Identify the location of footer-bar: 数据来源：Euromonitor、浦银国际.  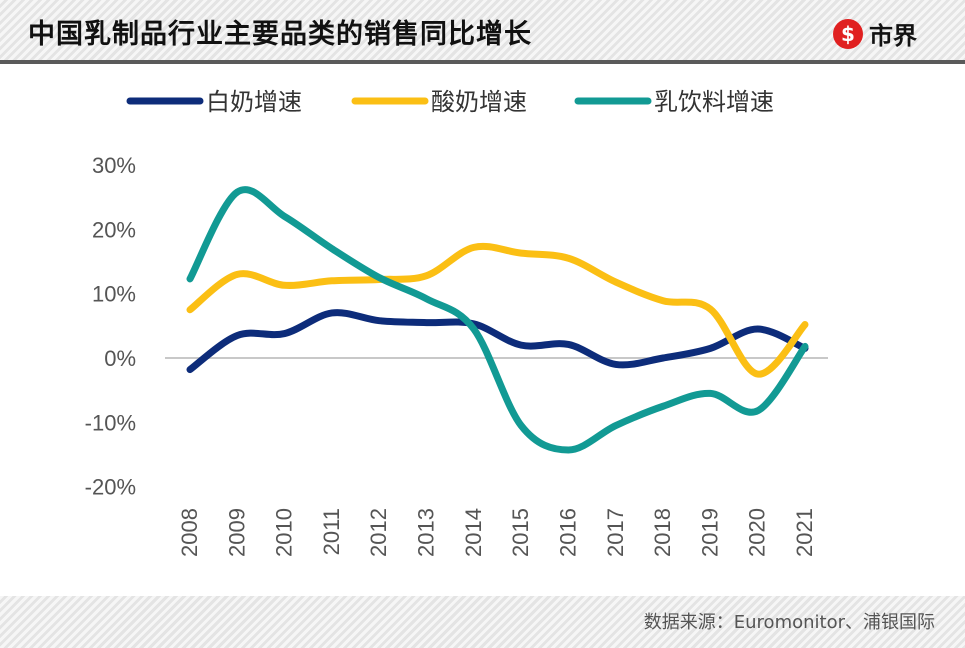
(482, 622).